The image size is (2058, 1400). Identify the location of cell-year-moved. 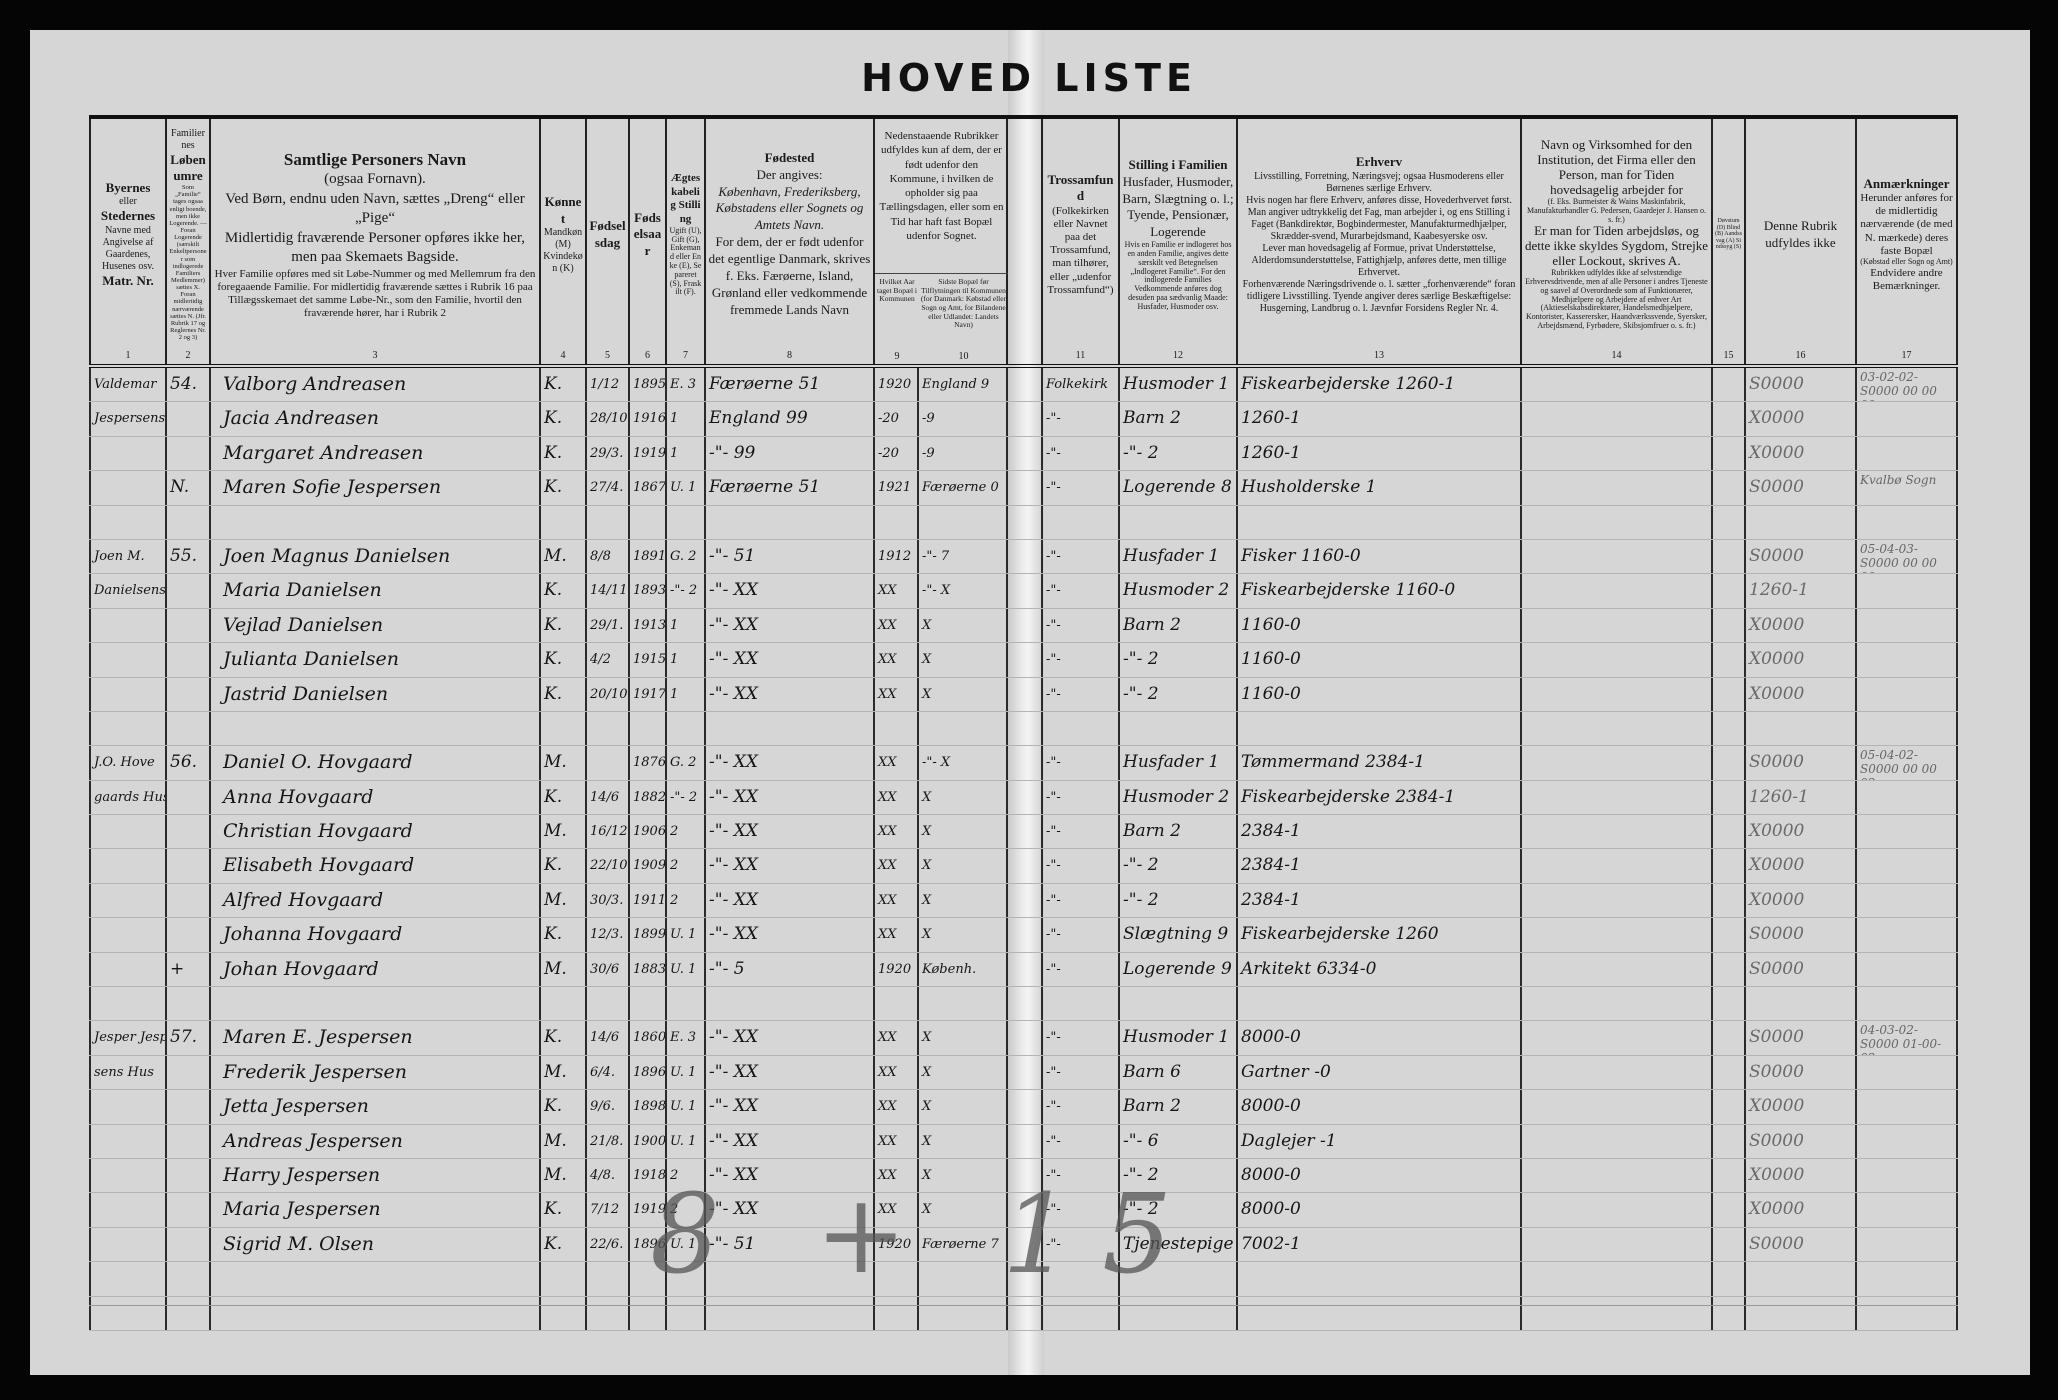
(897, 522).